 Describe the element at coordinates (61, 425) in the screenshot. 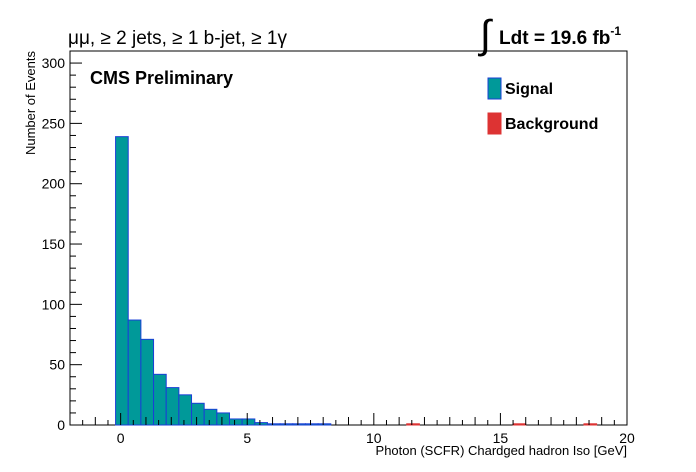

I see `y-tick-label: 0` at that location.